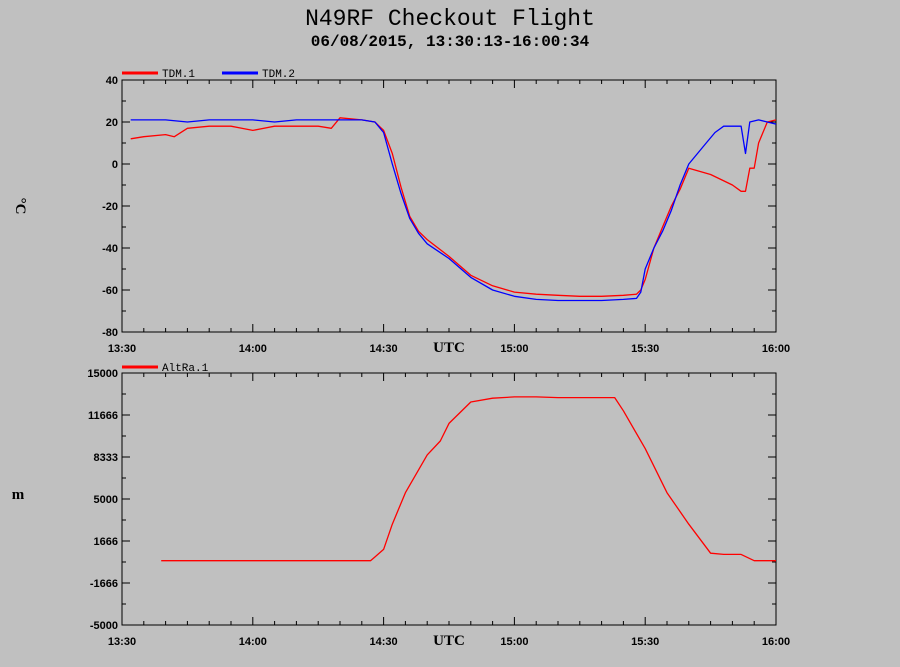 This screenshot has height=667, width=900. What do you see at coordinates (106, 500) in the screenshot?
I see `y-tick-label: 5000` at bounding box center [106, 500].